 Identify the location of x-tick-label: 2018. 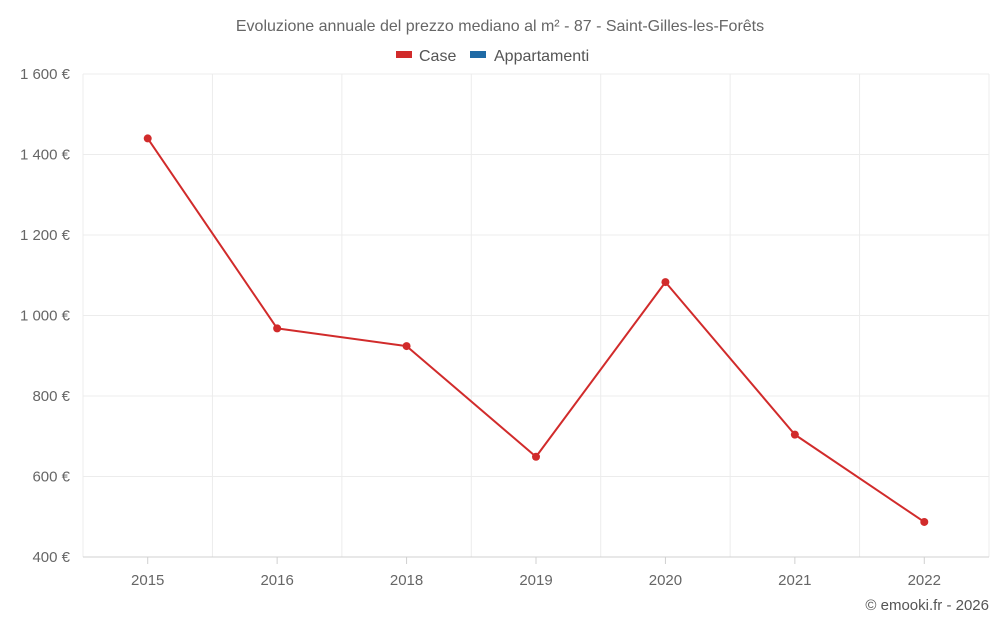
(406, 580).